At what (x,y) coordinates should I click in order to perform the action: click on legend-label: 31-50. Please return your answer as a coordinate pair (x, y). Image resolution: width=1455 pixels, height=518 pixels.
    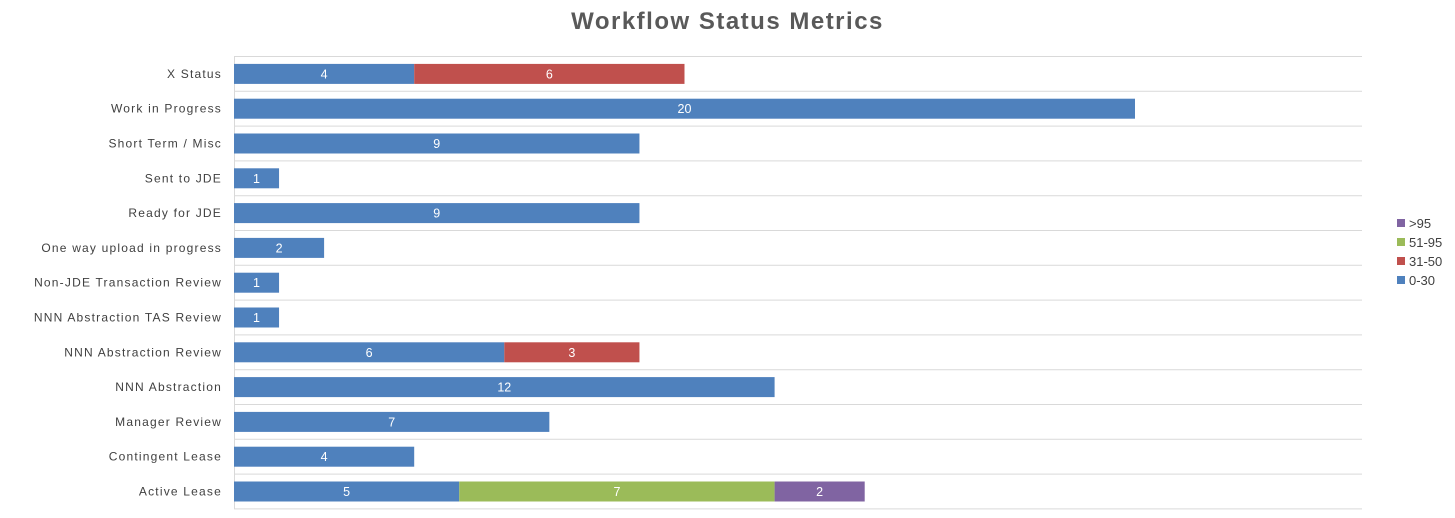
    Looking at the image, I should click on (1425, 261).